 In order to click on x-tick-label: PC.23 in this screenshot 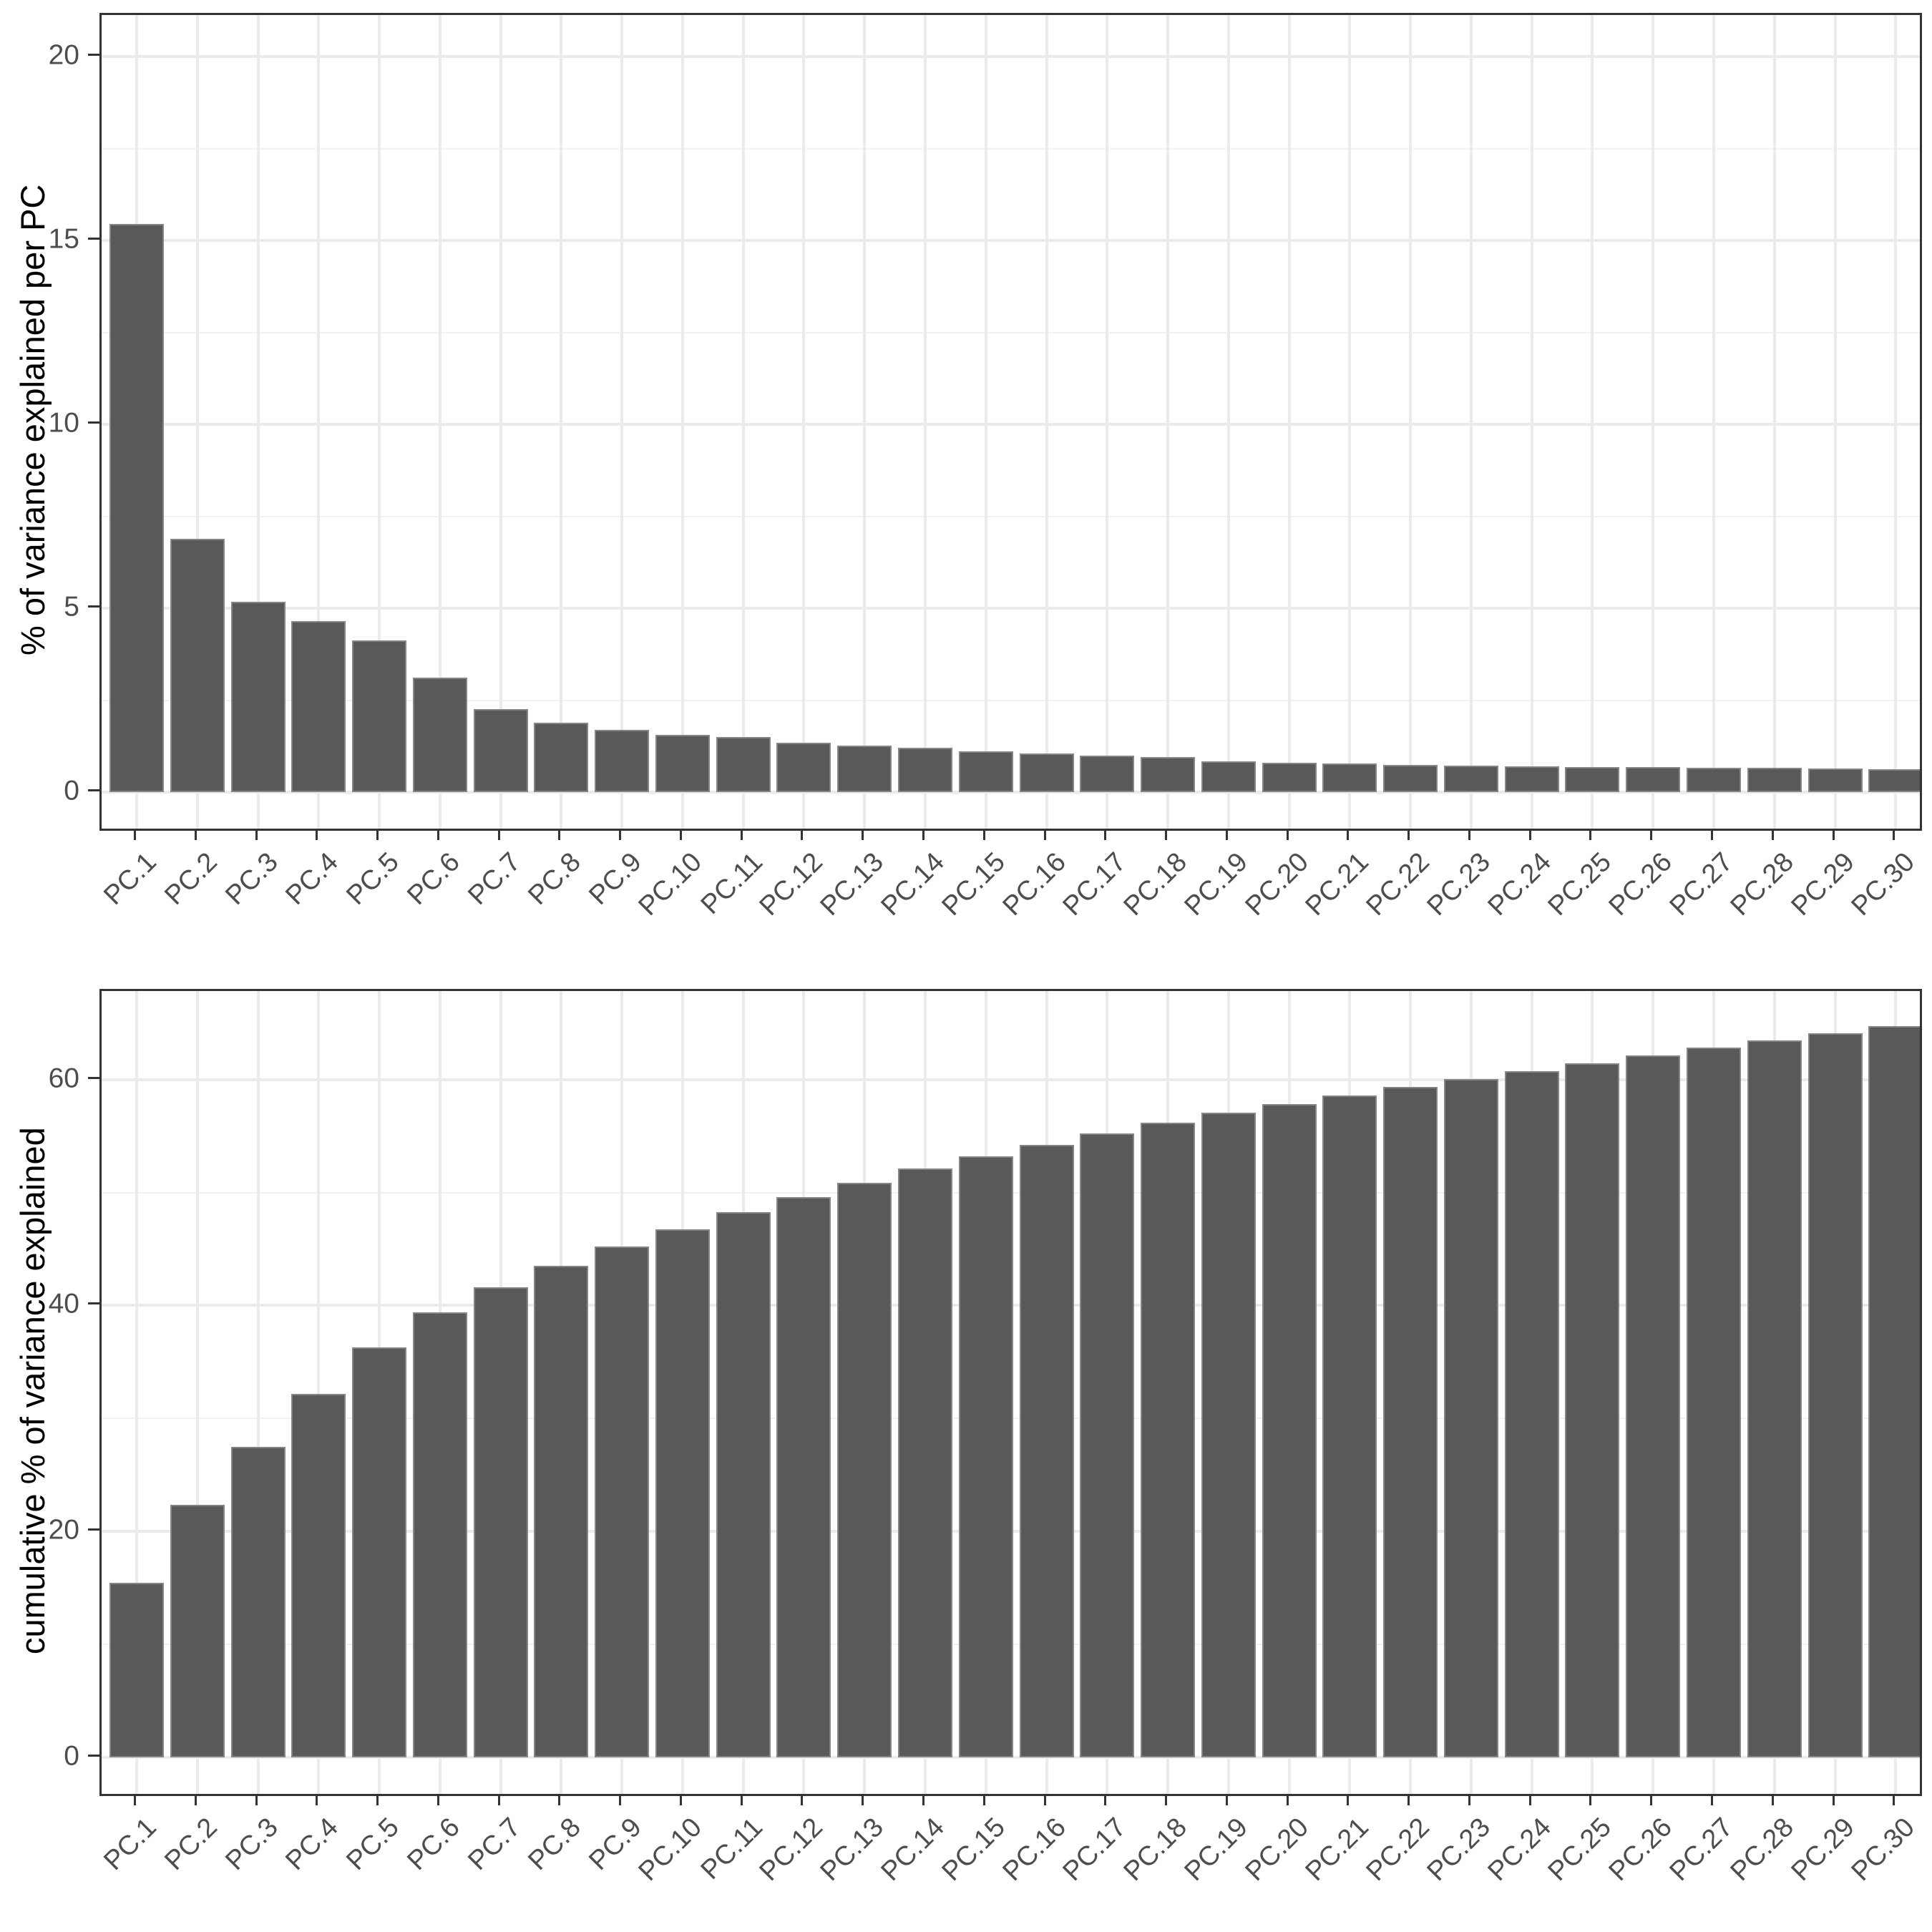, I will do `click(1458, 884)`.